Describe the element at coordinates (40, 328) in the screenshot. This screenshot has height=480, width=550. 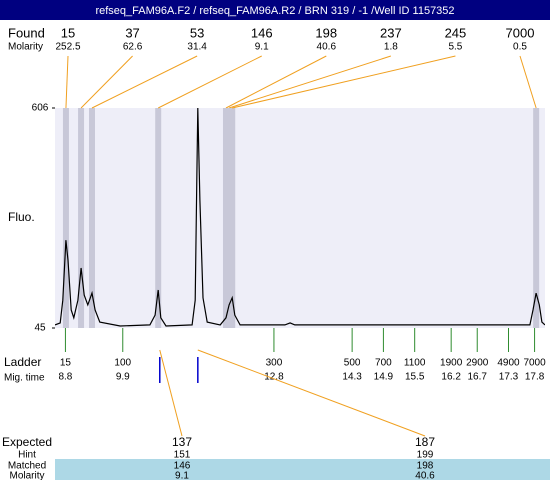
I see `y-tick-label: 45` at that location.